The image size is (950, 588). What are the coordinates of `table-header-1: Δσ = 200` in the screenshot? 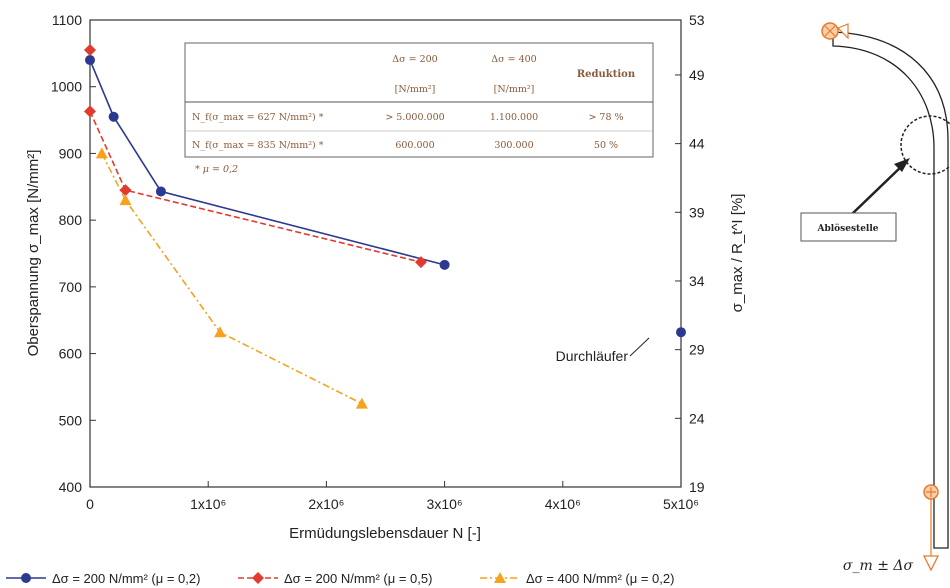 It's located at (414, 59).